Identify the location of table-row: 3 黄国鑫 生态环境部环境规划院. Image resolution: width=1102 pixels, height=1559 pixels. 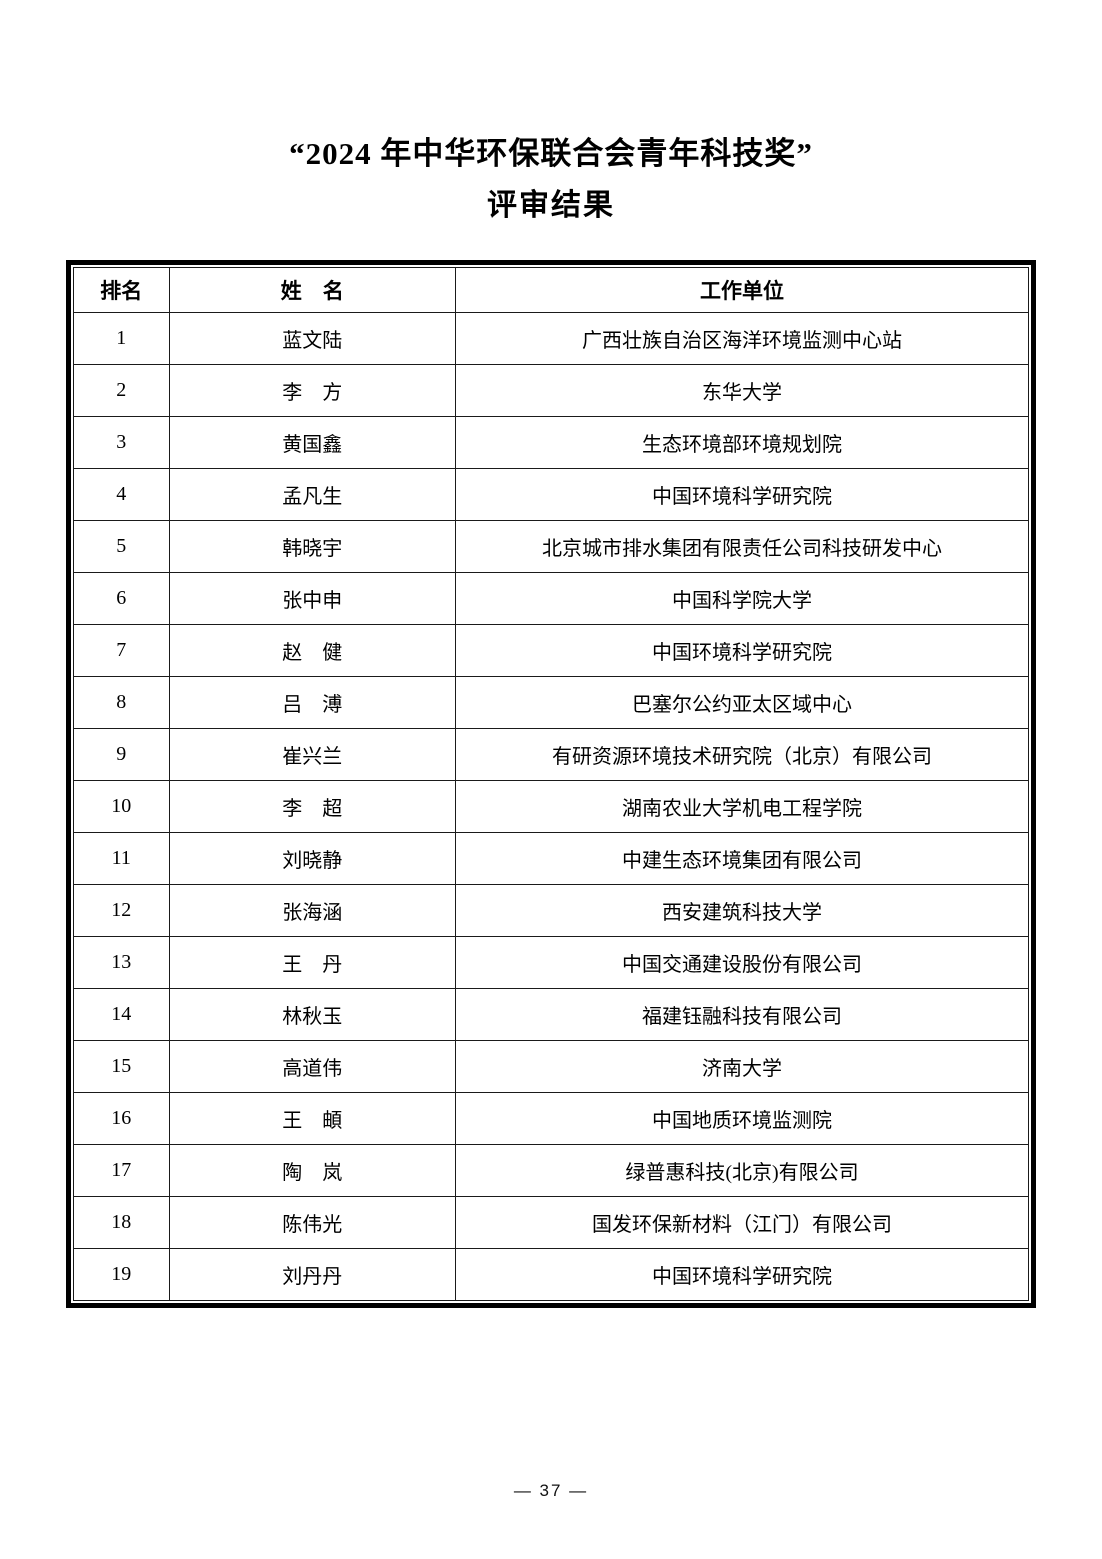
(551, 442).